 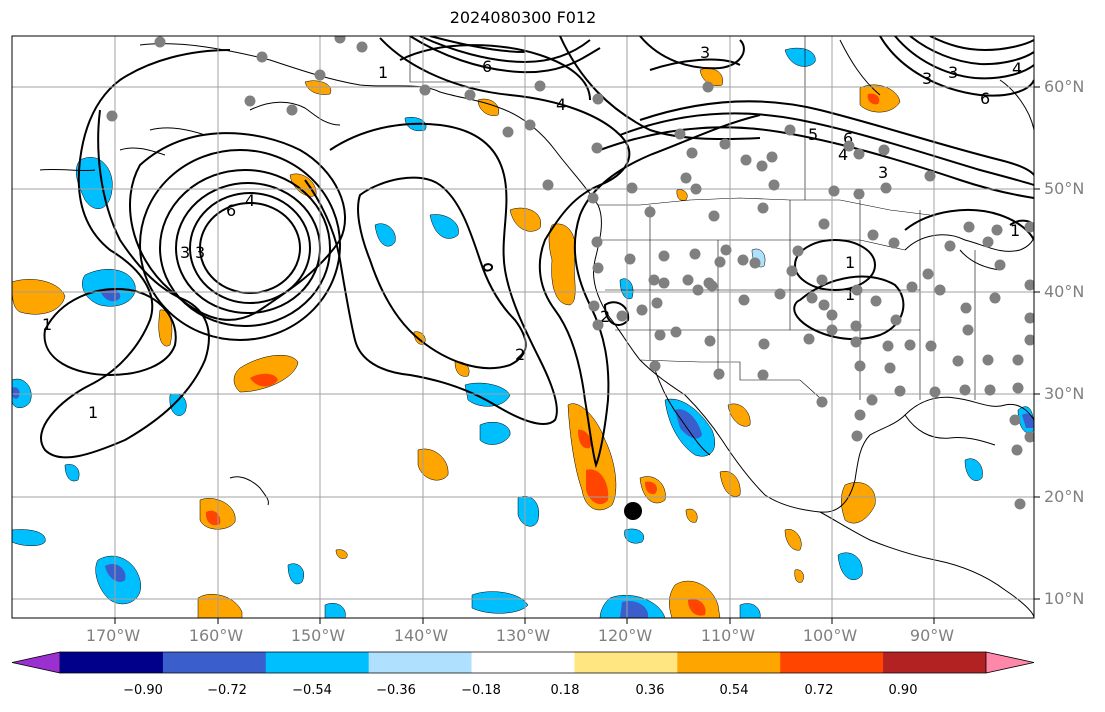 I want to click on colorbar-tick-label: 0.18, so click(x=565, y=690).